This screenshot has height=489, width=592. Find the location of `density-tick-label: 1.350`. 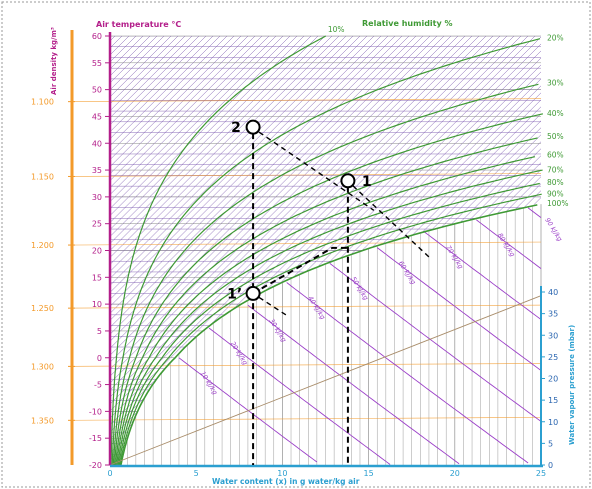

density-tick-label: 1.350 is located at coordinates (42, 420).